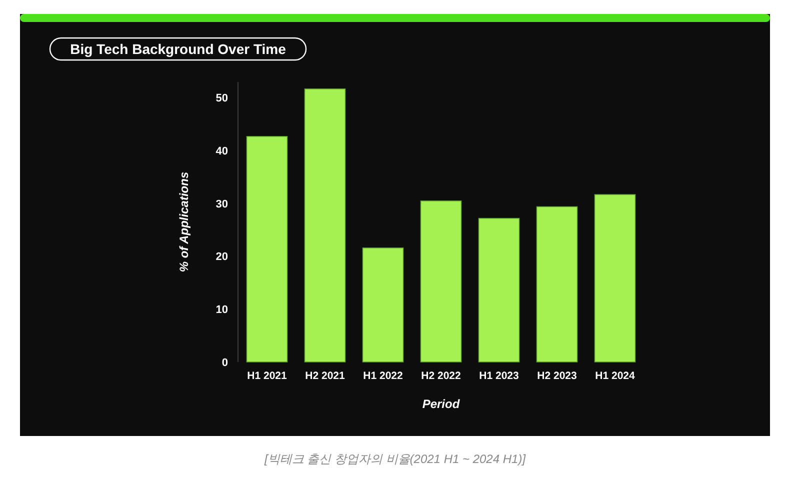  Describe the element at coordinates (222, 204) in the screenshot. I see `y-tick-label: 30` at that location.